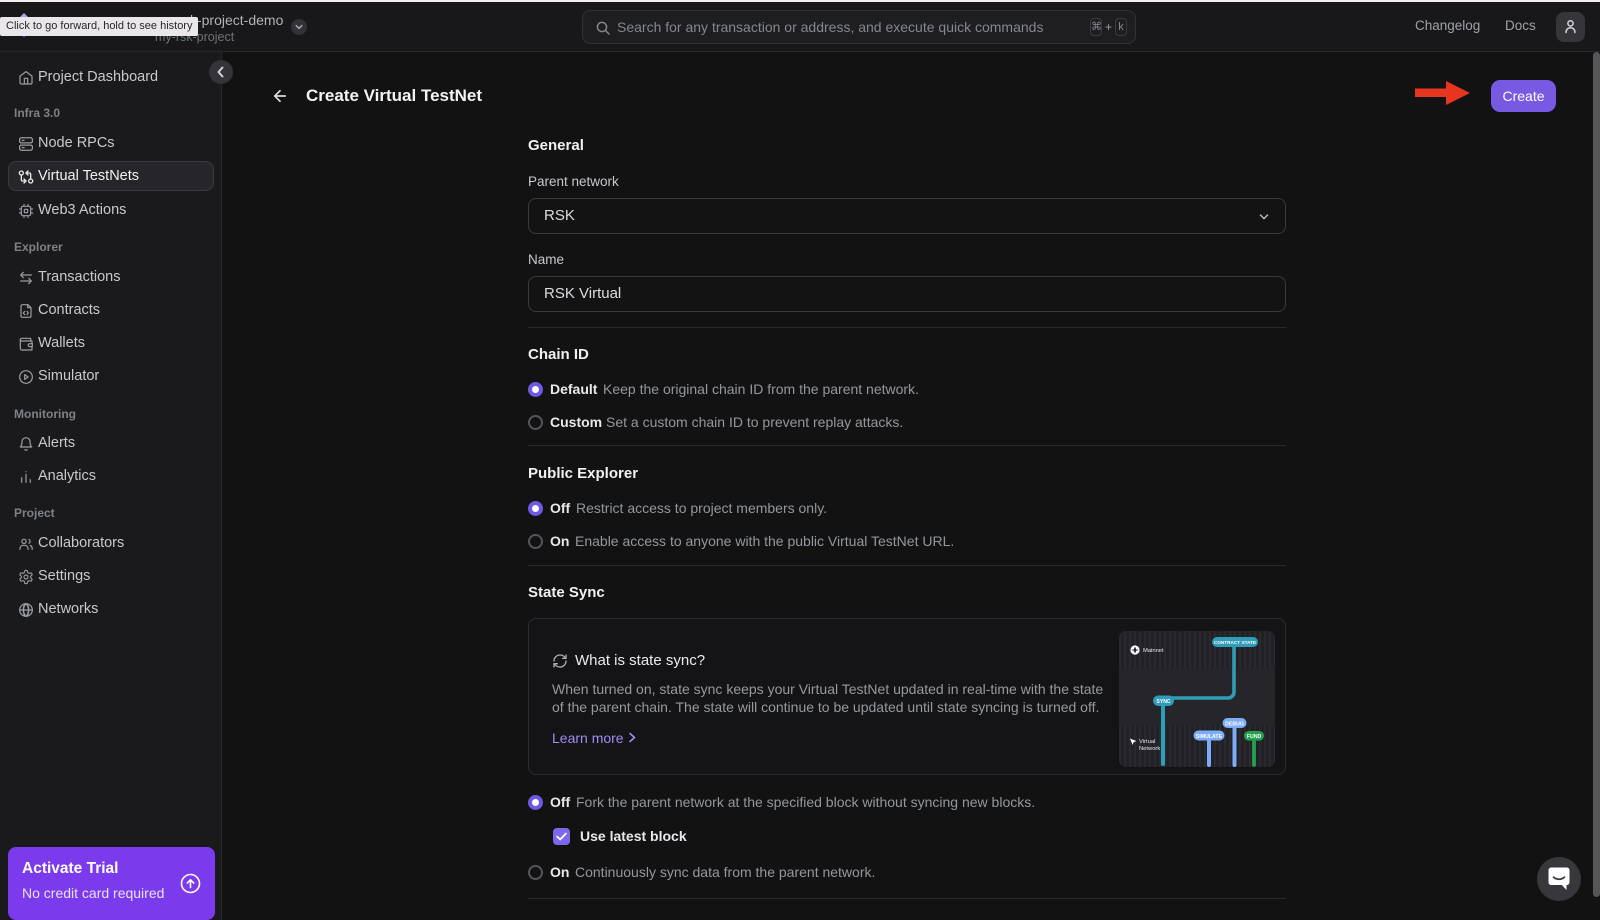  Describe the element at coordinates (1153, 651) in the screenshot. I see `svg-text: Mainnet` at that location.